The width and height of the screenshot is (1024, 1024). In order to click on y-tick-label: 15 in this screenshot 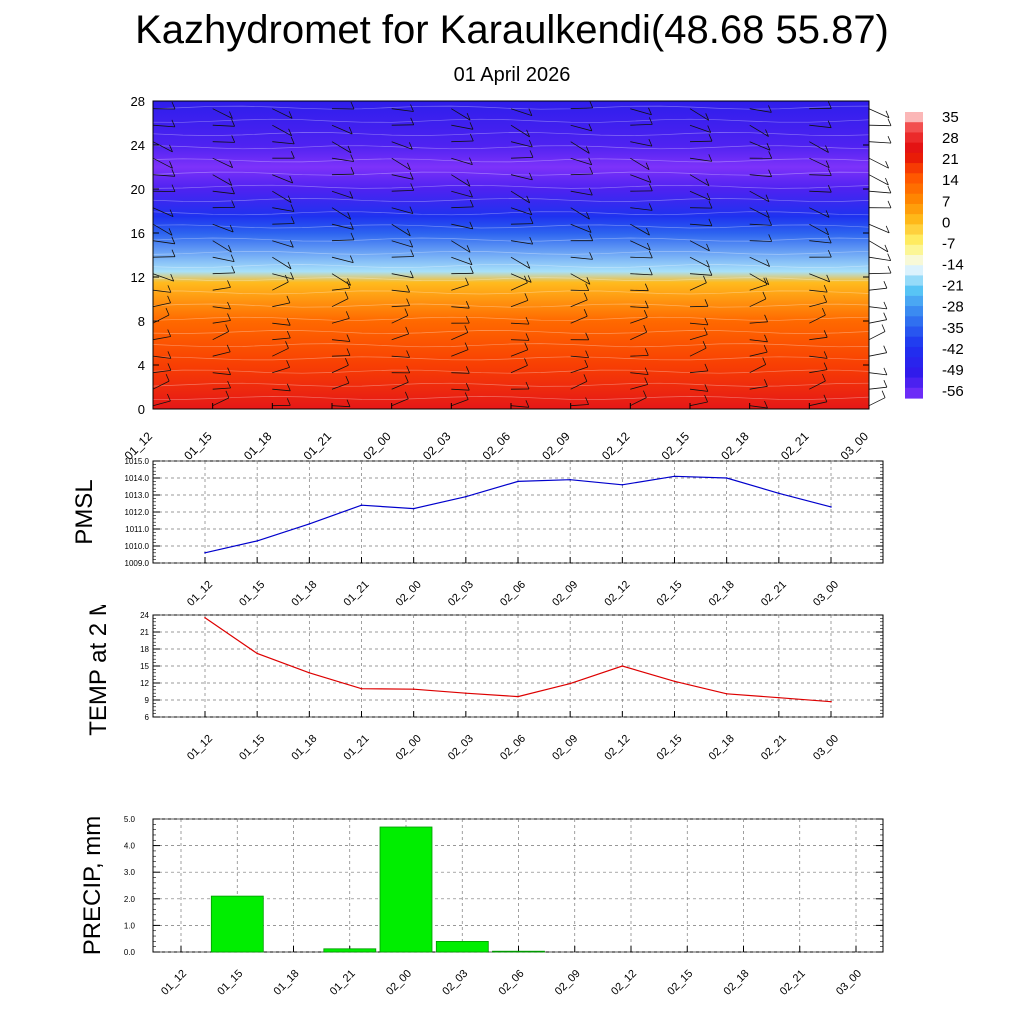, I will do `click(144, 666)`.